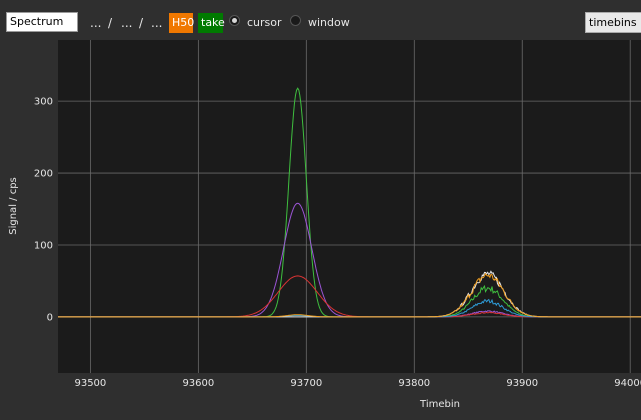 This screenshot has height=420, width=641. I want to click on x-tick-label: 93900, so click(522, 383).